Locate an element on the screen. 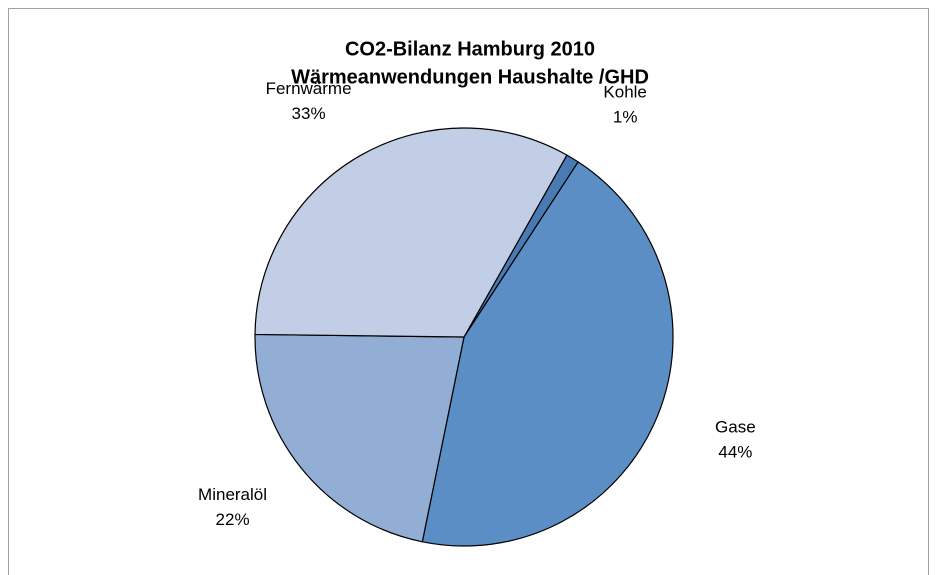  slice-value-label: 44% is located at coordinates (735, 452).